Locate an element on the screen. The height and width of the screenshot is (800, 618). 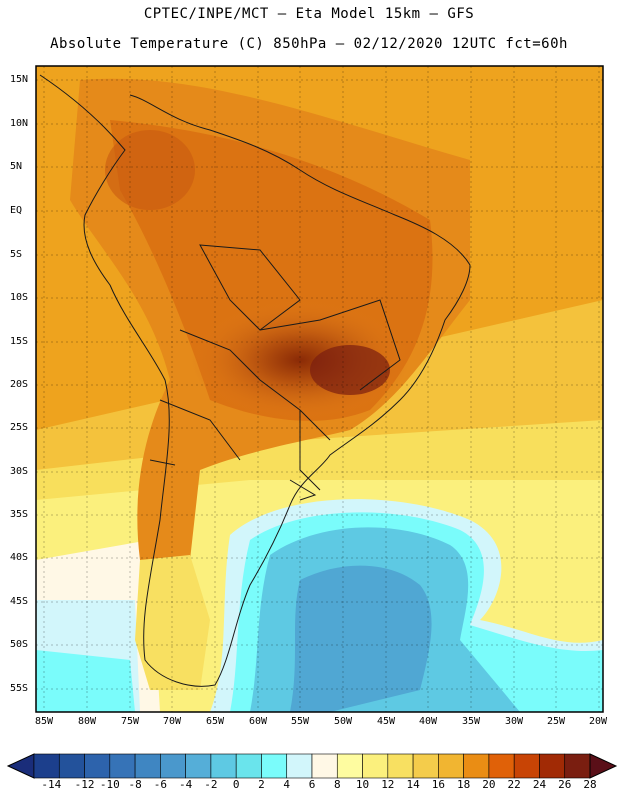
colorbar-tick-label: 20 is located at coordinates (489, 784).